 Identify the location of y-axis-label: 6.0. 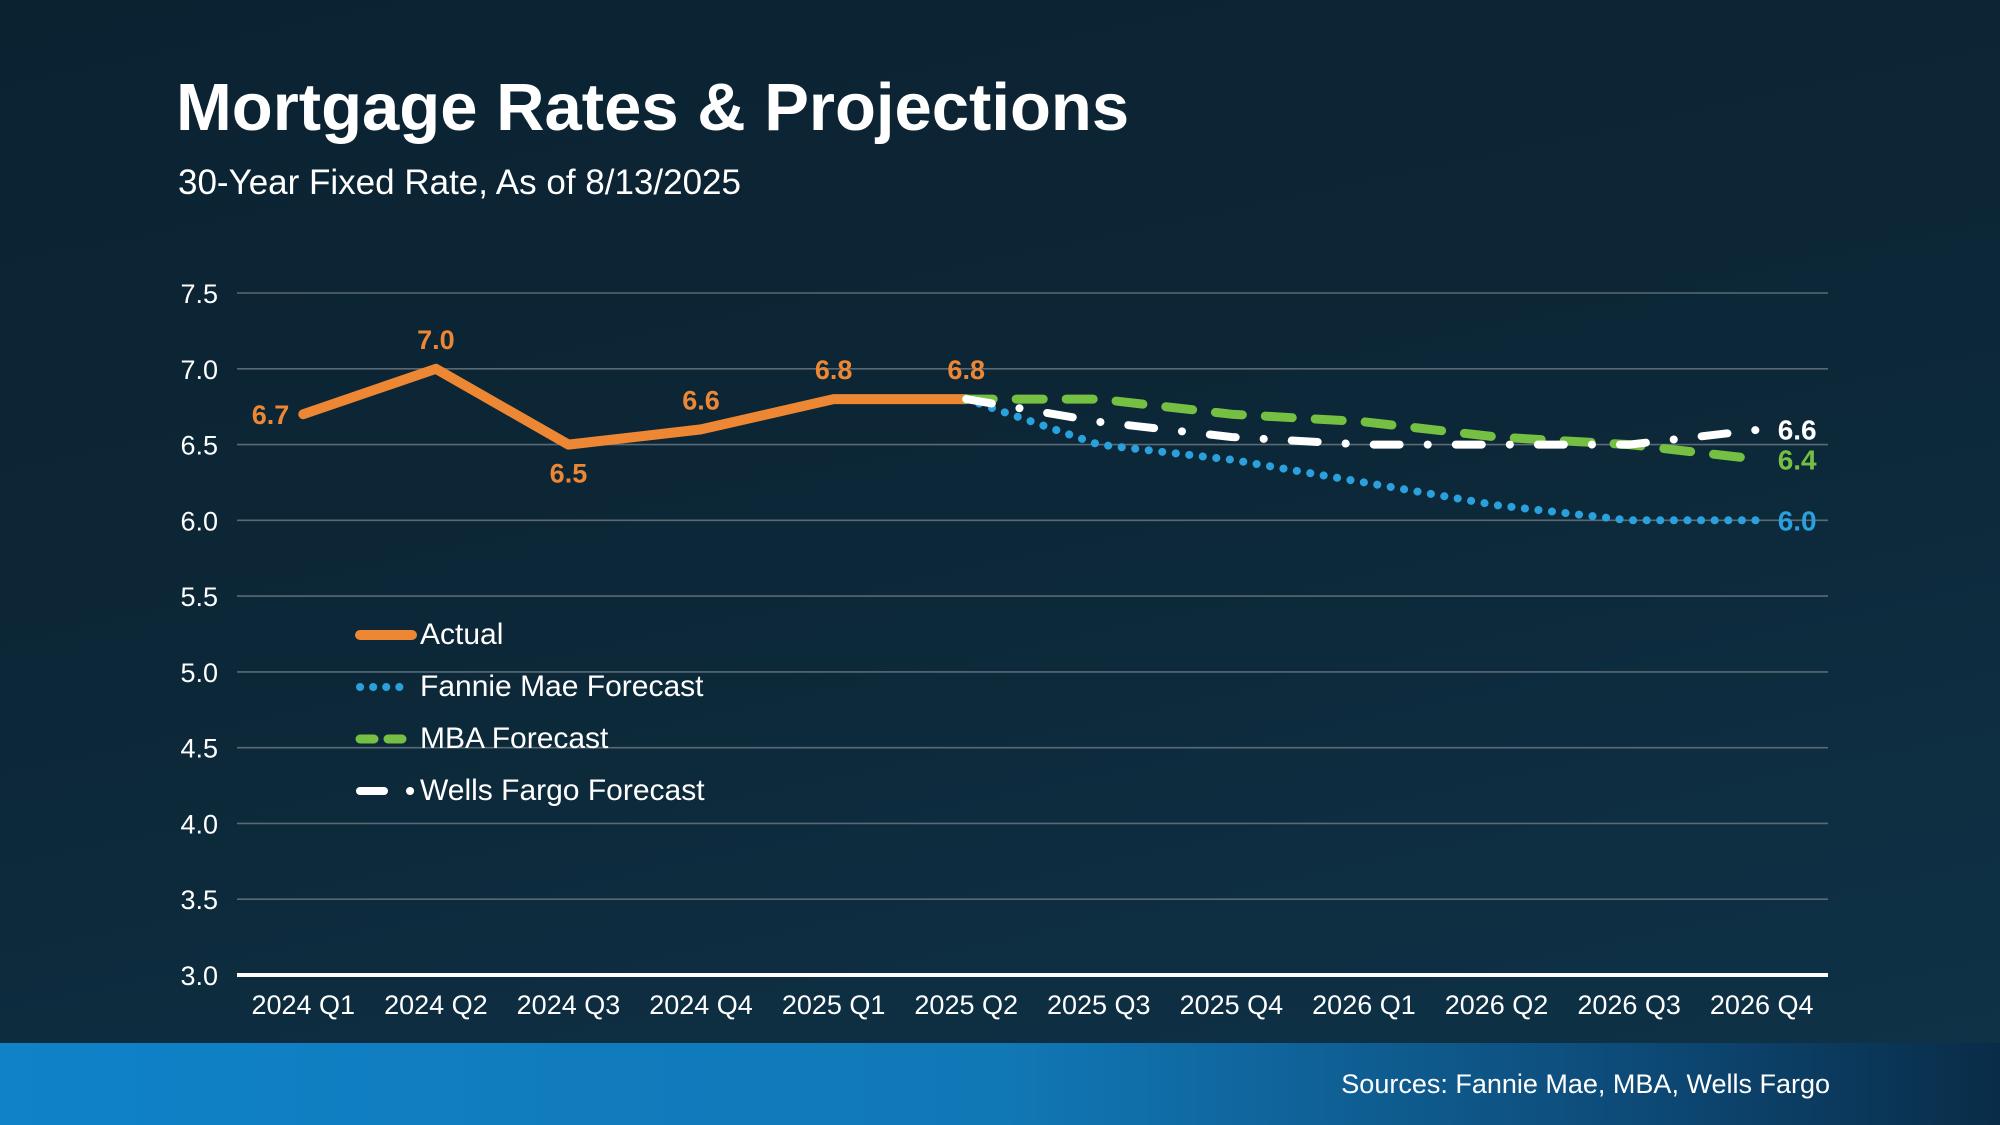
(199, 521).